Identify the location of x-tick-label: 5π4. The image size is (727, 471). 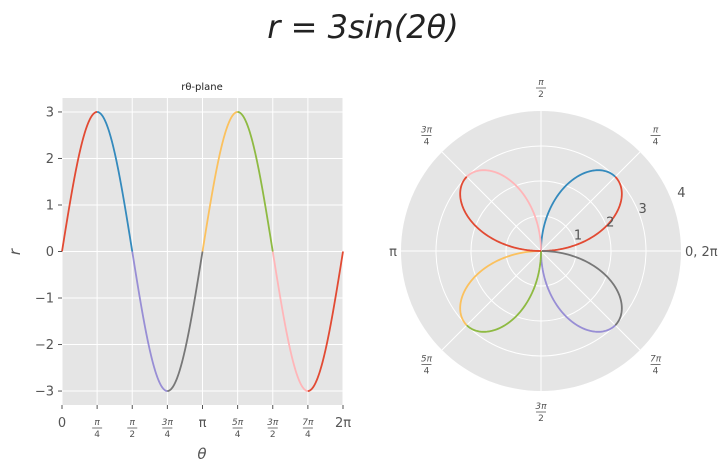
(238, 429).